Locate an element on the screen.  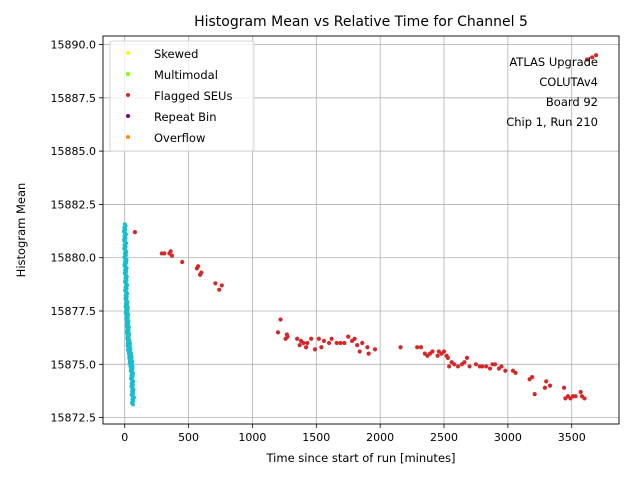
y-tick-label: 15877.5 is located at coordinates (74, 311).